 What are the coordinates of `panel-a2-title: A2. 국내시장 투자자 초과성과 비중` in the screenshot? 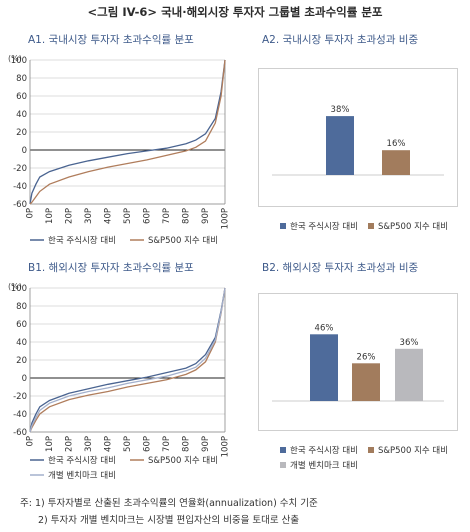 It's located at (340, 40).